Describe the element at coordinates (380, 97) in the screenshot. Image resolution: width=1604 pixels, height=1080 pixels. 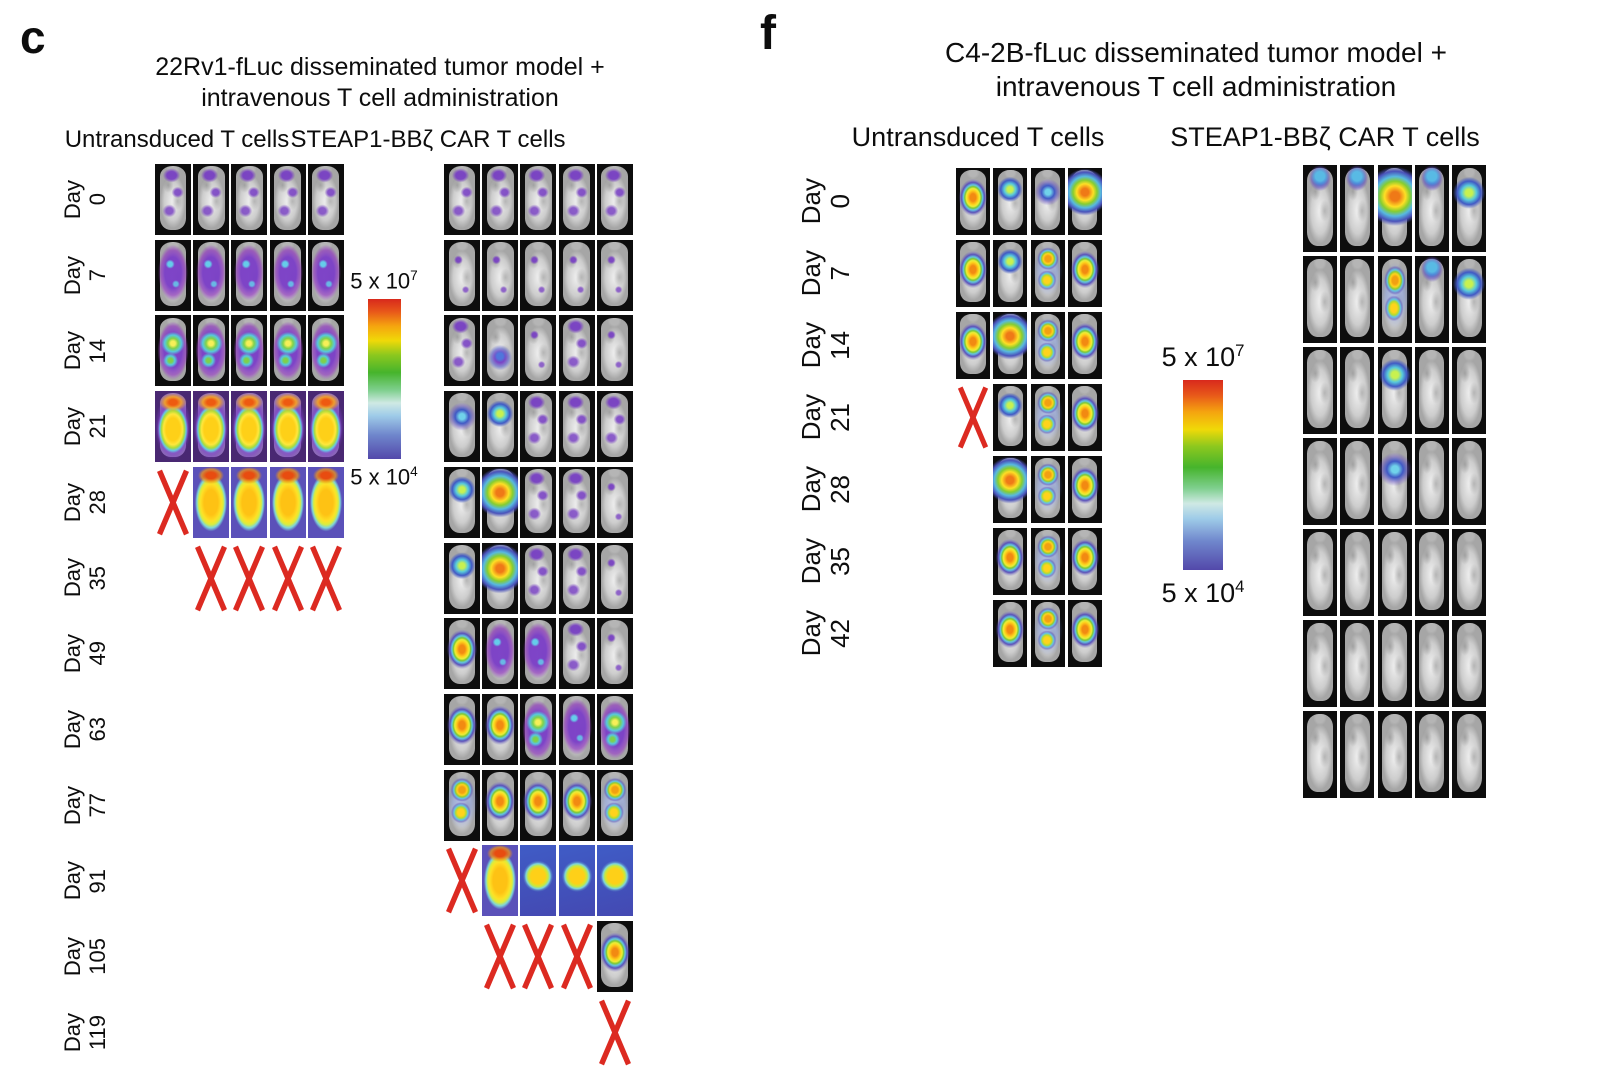
I see `panel-c-title-line2: intravenous T cell administration` at that location.